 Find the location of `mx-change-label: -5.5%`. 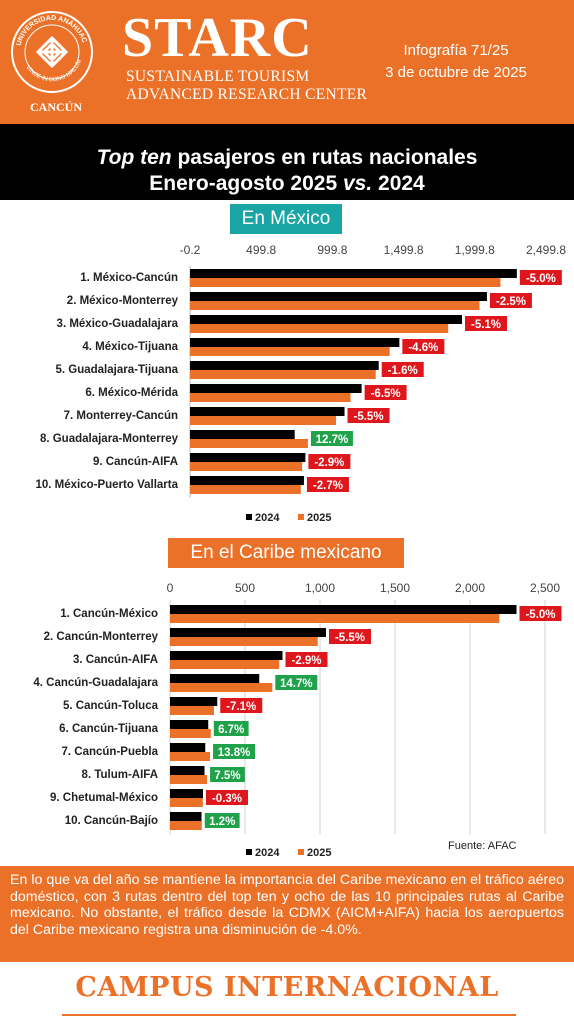

mx-change-label: -5.5% is located at coordinates (369, 417).